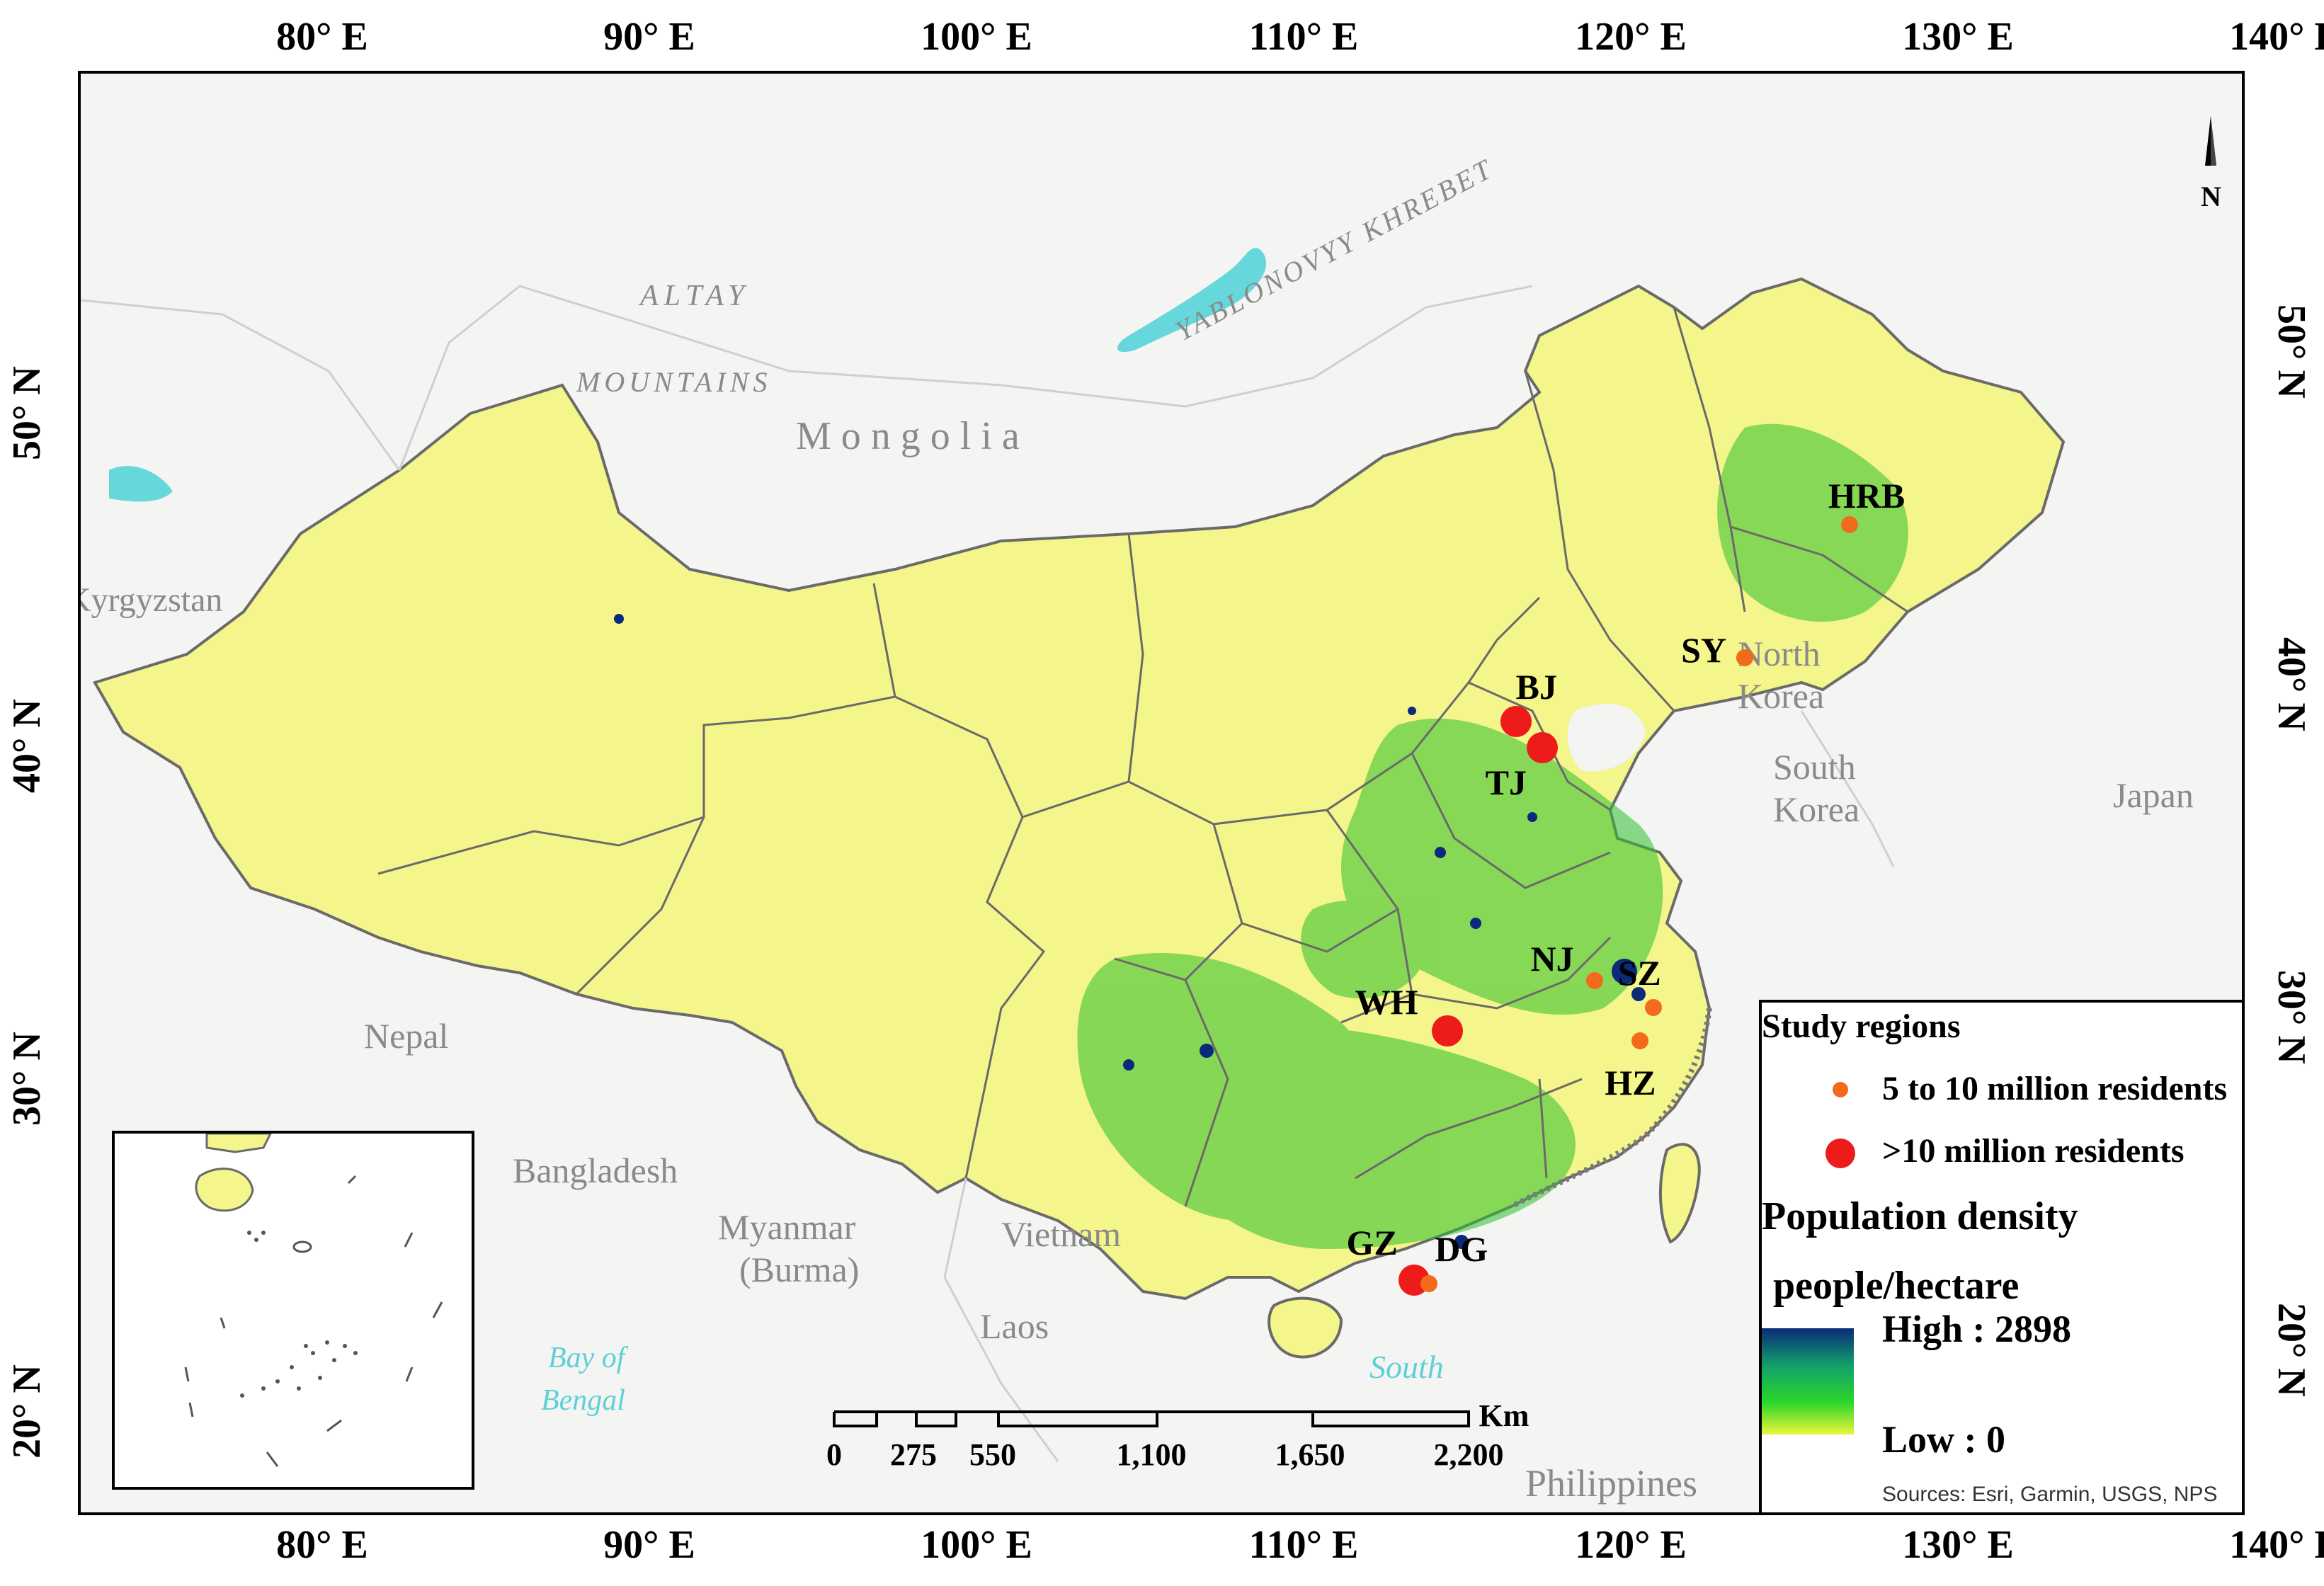  Describe the element at coordinates (1061, 1234) in the screenshot. I see `label-vietnam: Vietnam` at that location.